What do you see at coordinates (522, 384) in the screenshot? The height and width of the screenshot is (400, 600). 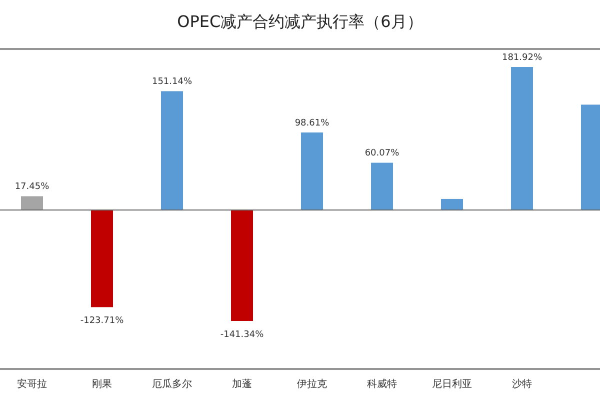 I see `x-tick-label: 沙特` at bounding box center [522, 384].